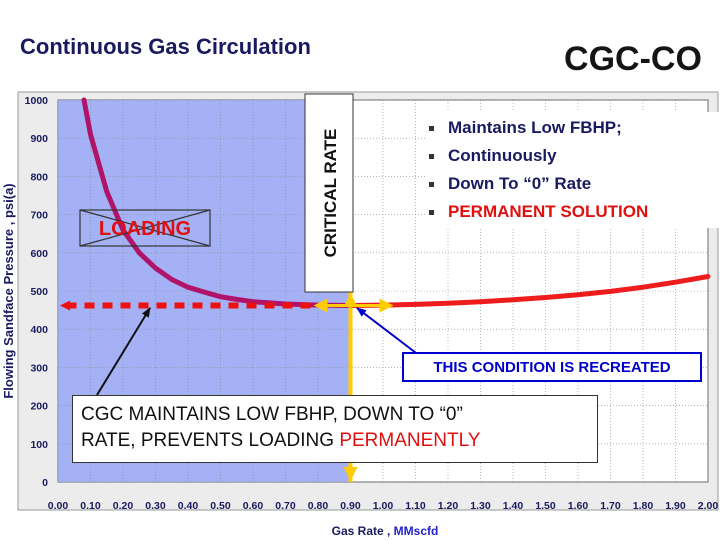  Describe the element at coordinates (123, 506) in the screenshot. I see `x-tick-label: 0.20` at that location.